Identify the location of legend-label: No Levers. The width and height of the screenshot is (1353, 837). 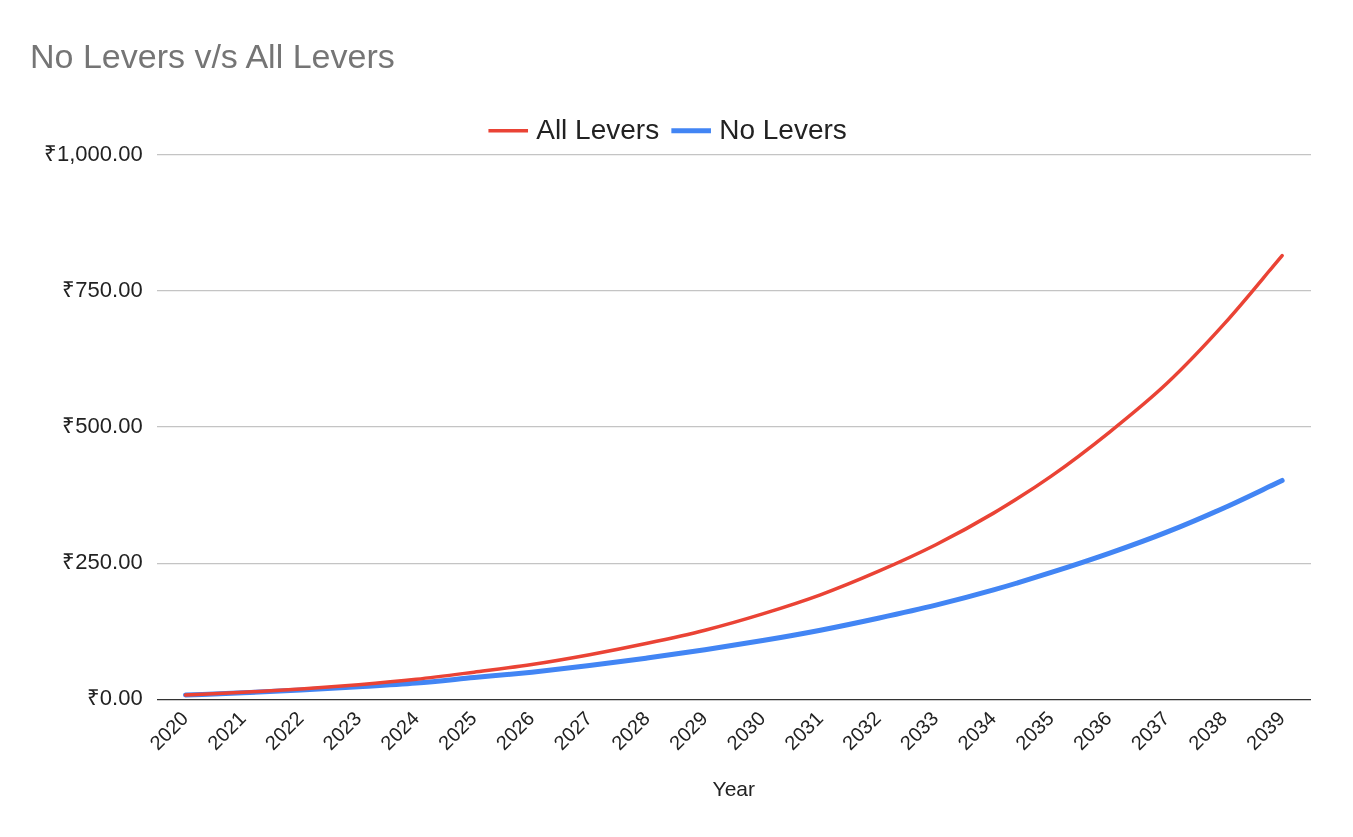
(783, 129).